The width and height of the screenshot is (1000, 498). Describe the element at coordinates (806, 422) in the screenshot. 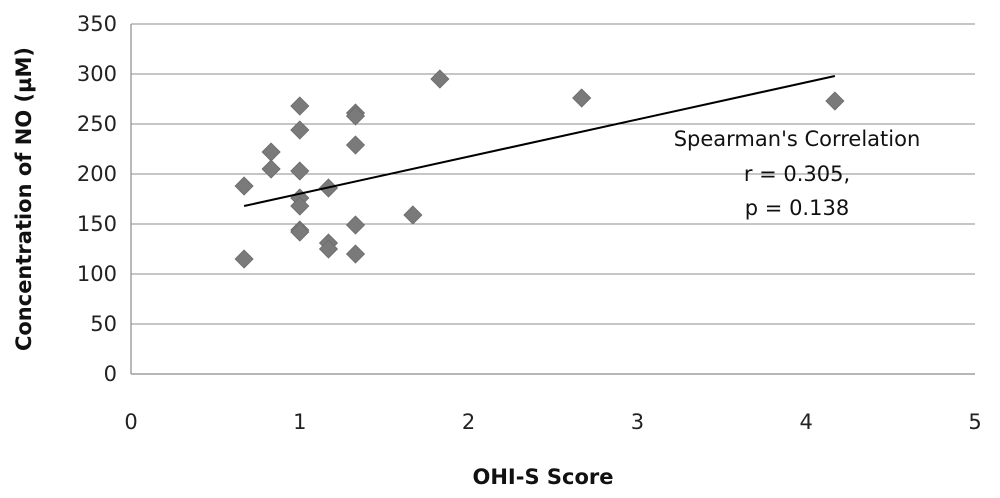

I see `x-tick-label: 4` at that location.